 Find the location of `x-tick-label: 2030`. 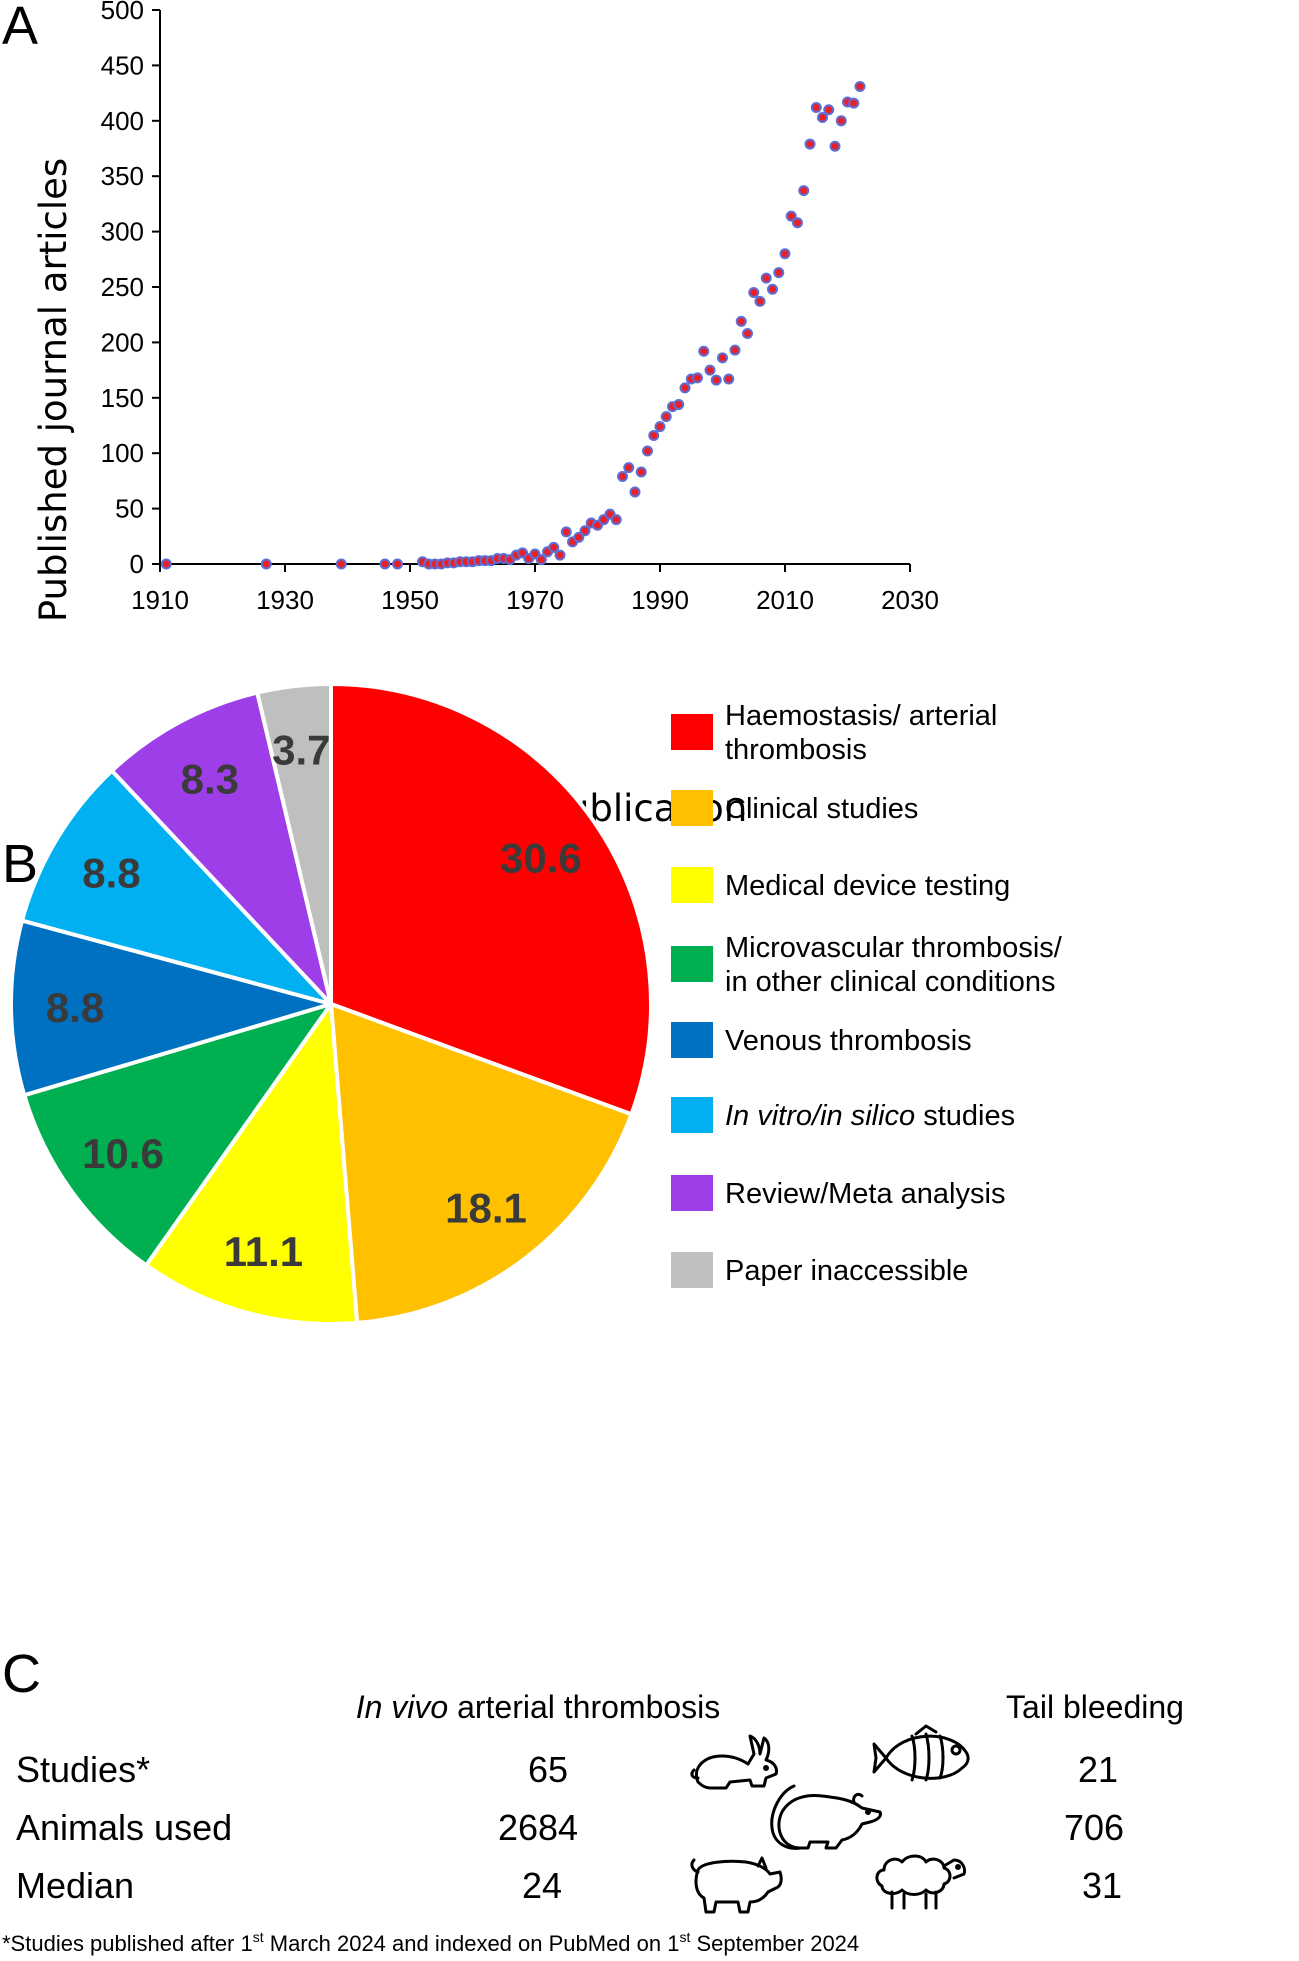

x-tick-label: 2030 is located at coordinates (910, 600).